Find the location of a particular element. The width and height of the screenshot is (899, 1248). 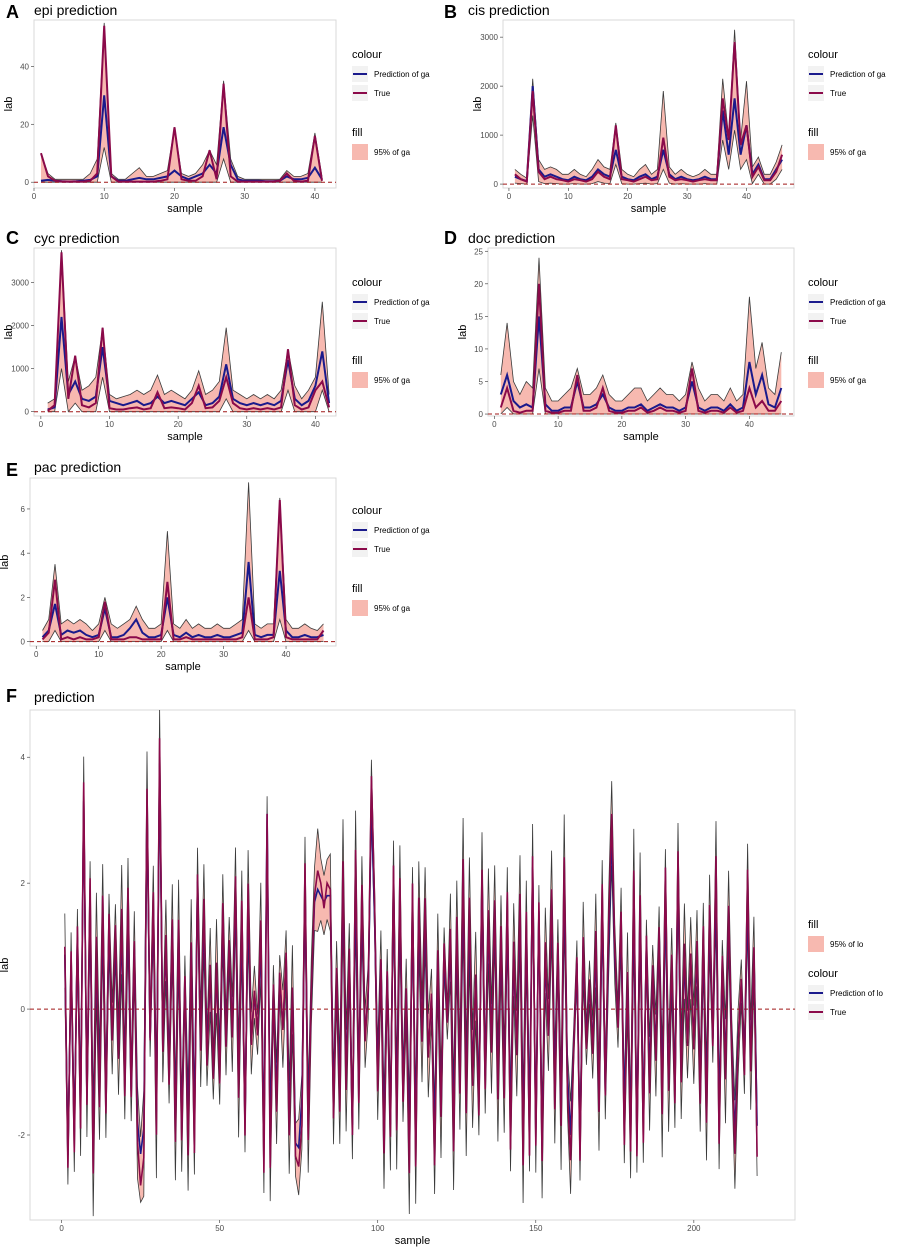

legend-label-prediction: Prediction of lo is located at coordinates (856, 993).